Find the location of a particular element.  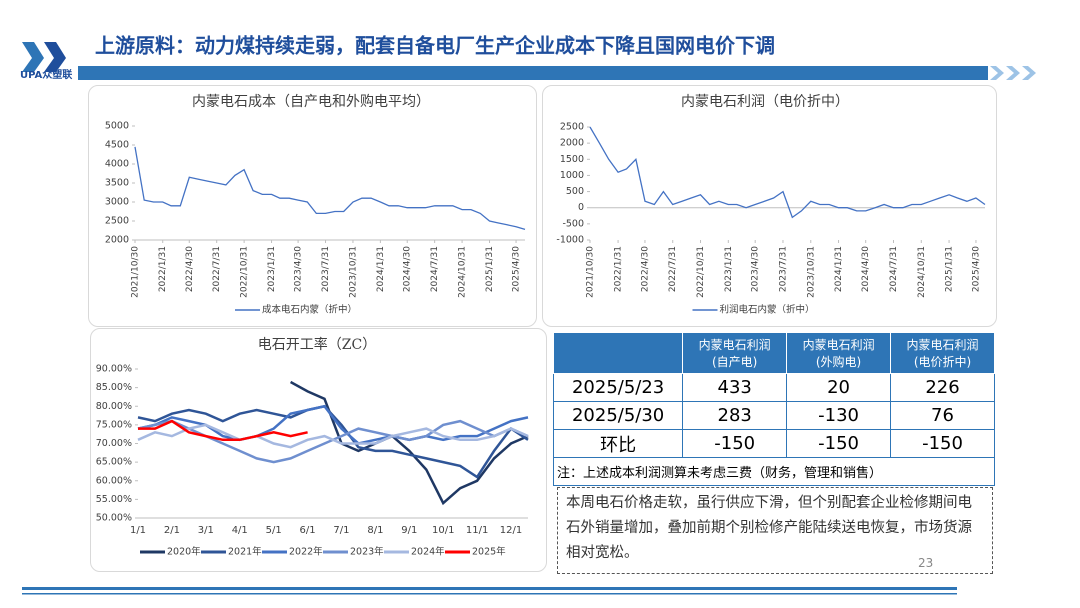

table-cell: -130 is located at coordinates (839, 415).